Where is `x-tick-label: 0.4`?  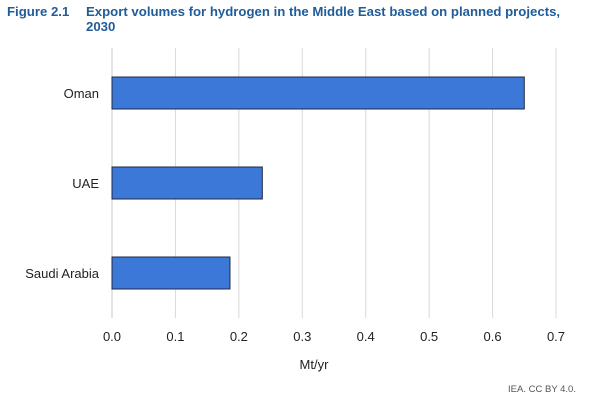
x-tick-label: 0.4 is located at coordinates (366, 336).